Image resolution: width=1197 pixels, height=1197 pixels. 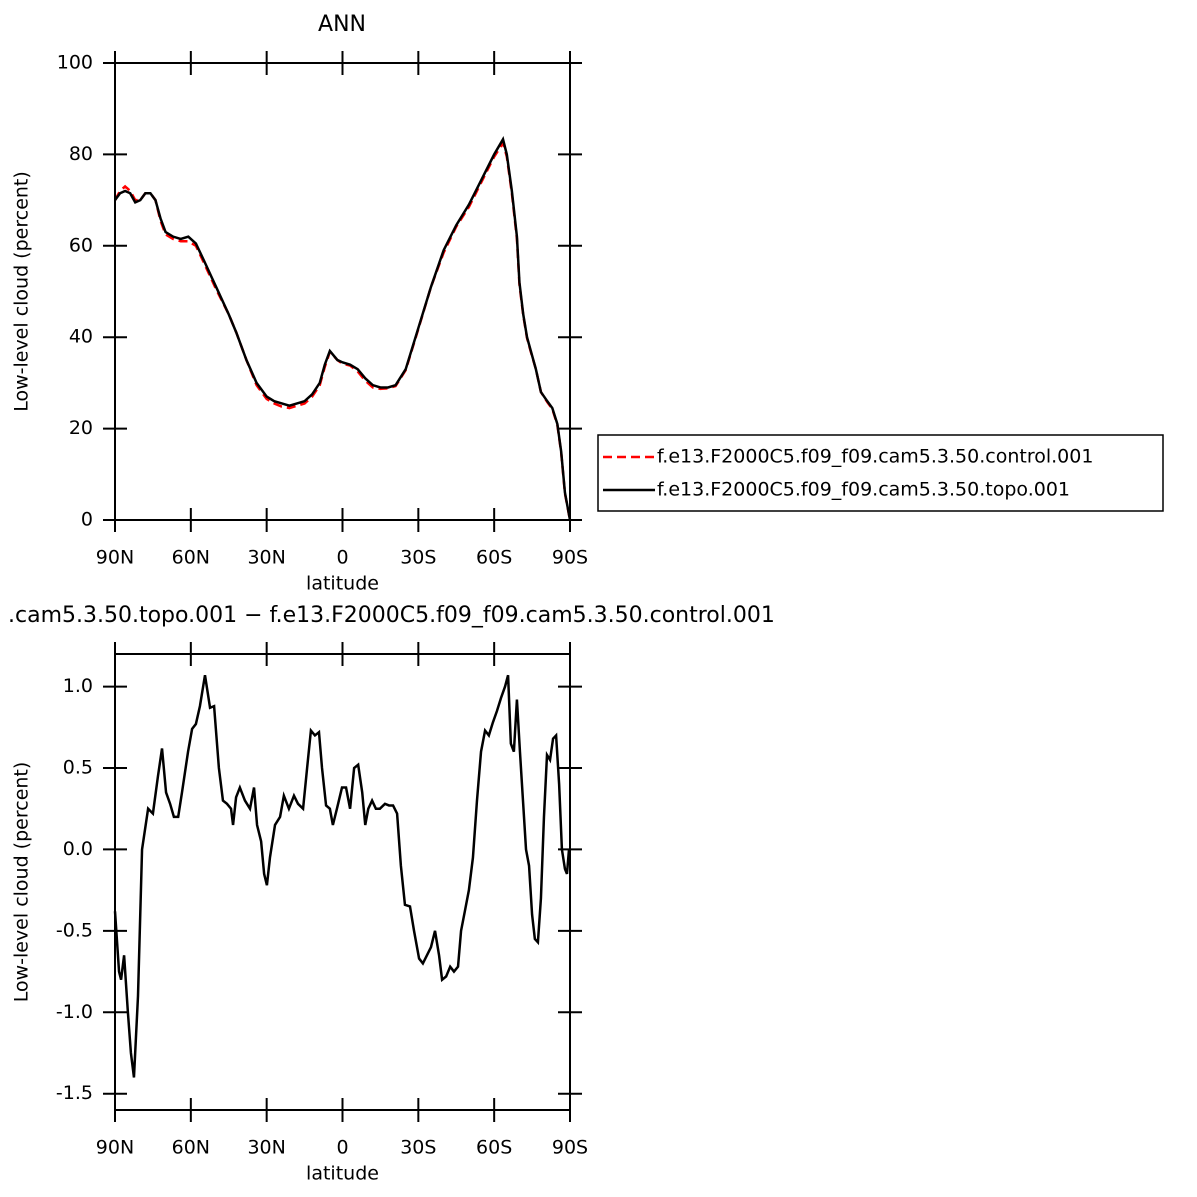 I want to click on y-tick-label: 20, so click(x=81, y=428).